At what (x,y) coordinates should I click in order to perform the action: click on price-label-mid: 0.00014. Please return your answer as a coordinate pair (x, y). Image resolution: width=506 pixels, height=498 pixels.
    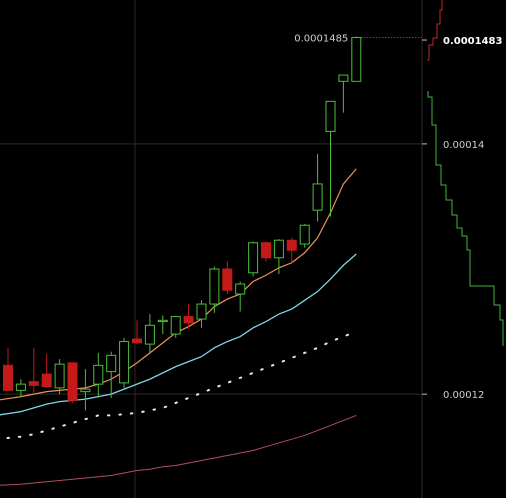
    Looking at the image, I should click on (463, 145).